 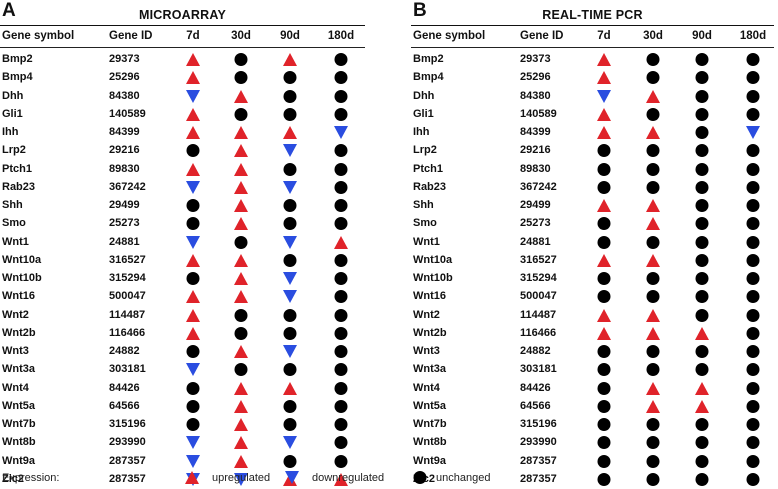 What do you see at coordinates (182, 352) in the screenshot?
I see `table-row: Wnt3 24882` at bounding box center [182, 352].